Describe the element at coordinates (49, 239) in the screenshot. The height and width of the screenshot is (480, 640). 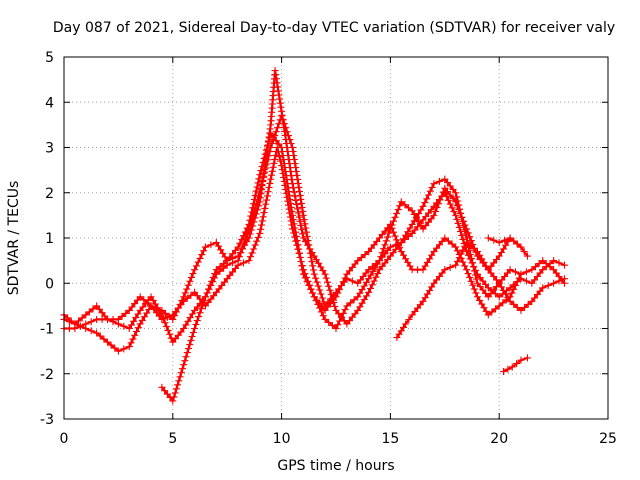
I see `y-tick-label: 1` at that location.